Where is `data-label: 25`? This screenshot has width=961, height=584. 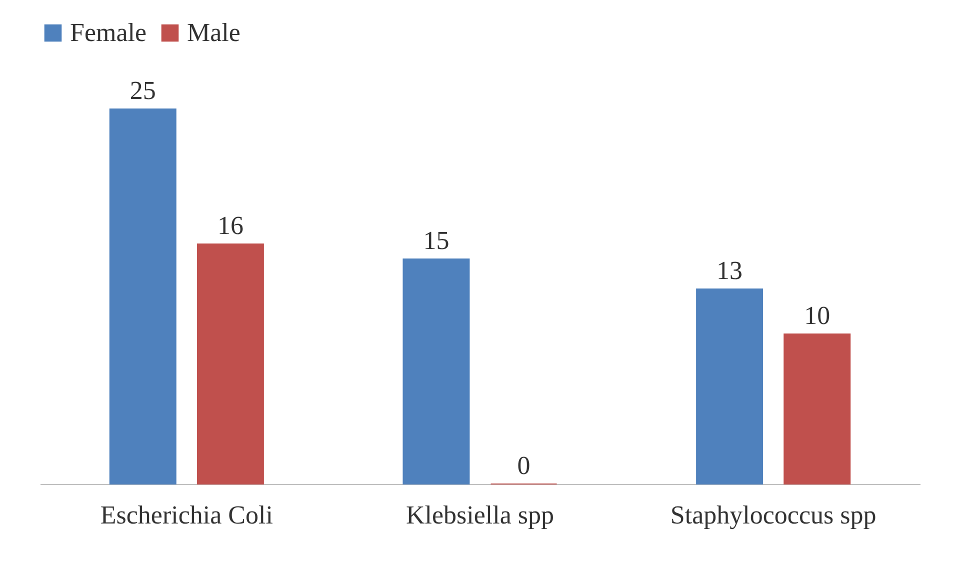 data-label: 25 is located at coordinates (143, 90).